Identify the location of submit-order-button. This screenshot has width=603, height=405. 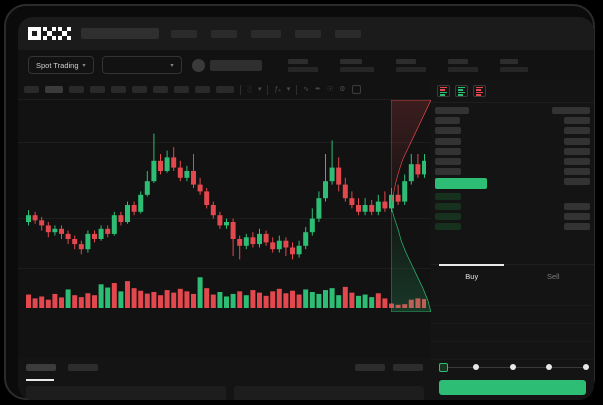
(512, 387).